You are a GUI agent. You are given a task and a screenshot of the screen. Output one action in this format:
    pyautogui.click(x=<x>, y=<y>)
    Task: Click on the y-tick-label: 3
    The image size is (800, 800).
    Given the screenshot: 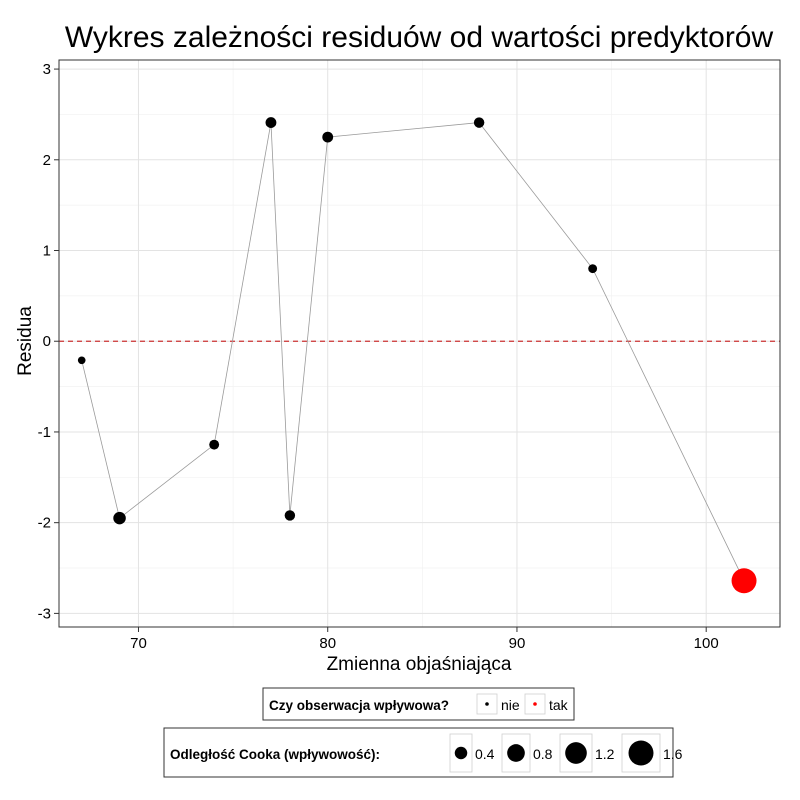 What is the action you would take?
    pyautogui.click(x=47, y=69)
    